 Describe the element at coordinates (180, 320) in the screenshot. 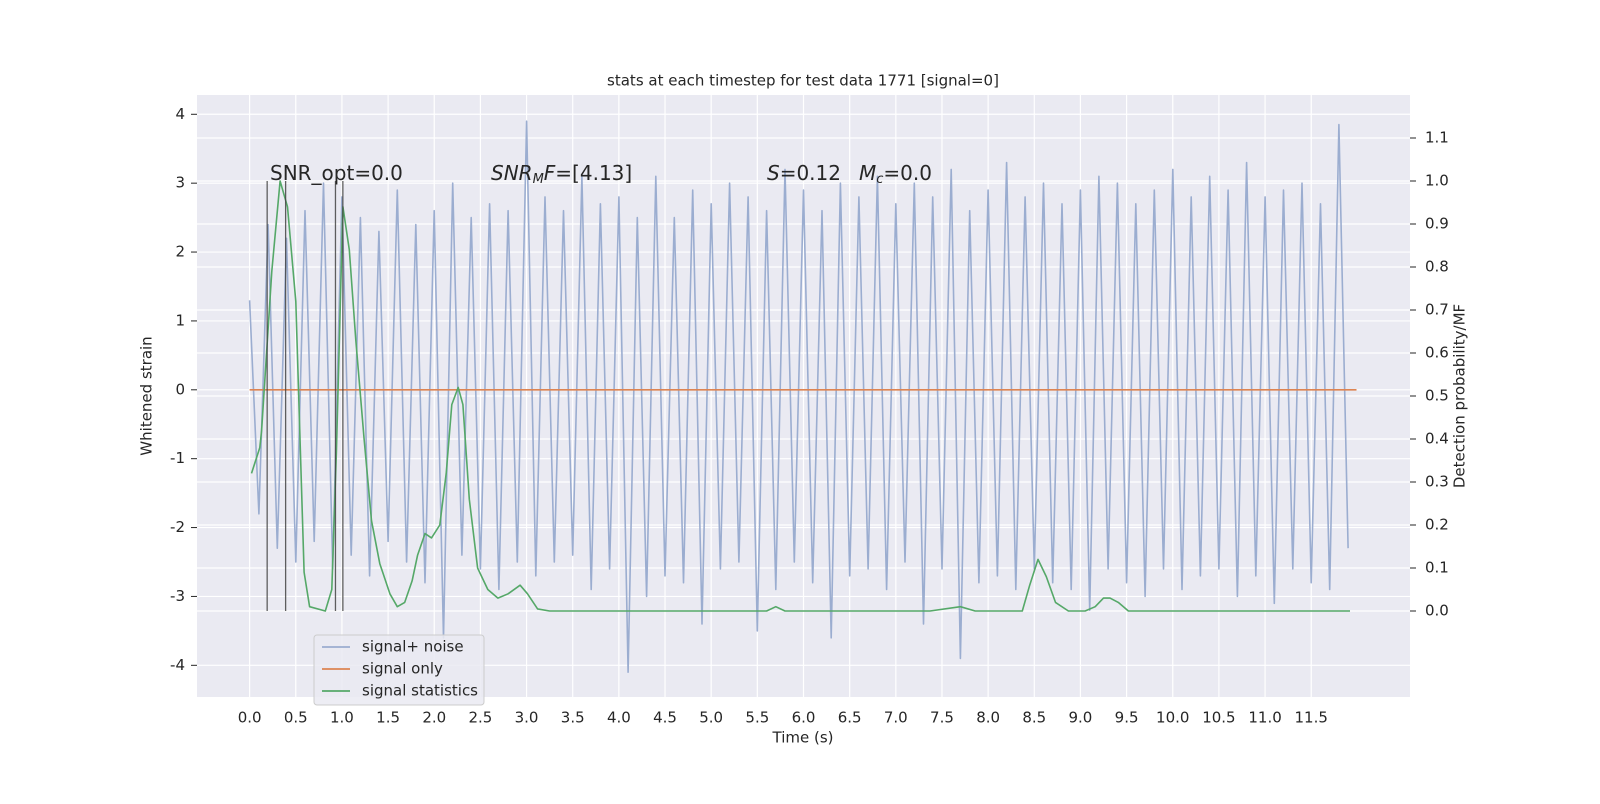

I see `y-tick-label: 1` at that location.